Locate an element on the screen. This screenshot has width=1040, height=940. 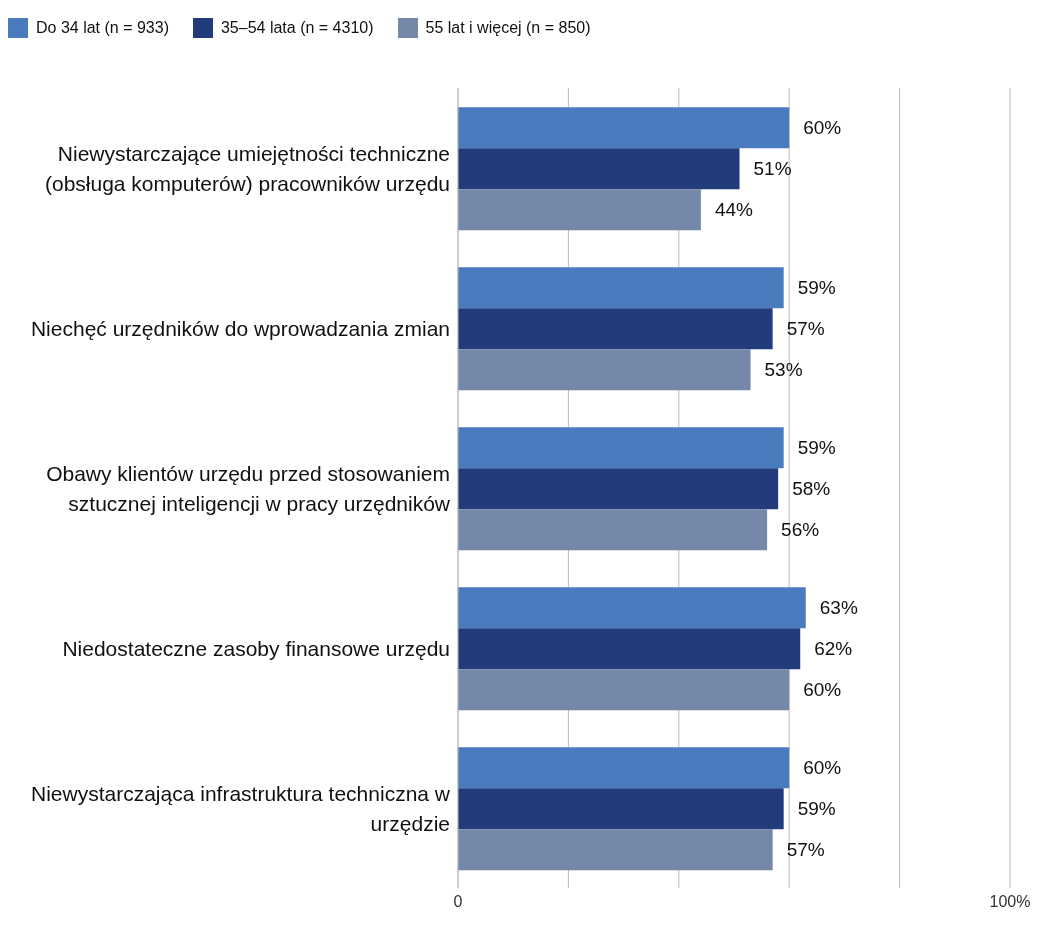
data-label: 51% is located at coordinates (772, 169).